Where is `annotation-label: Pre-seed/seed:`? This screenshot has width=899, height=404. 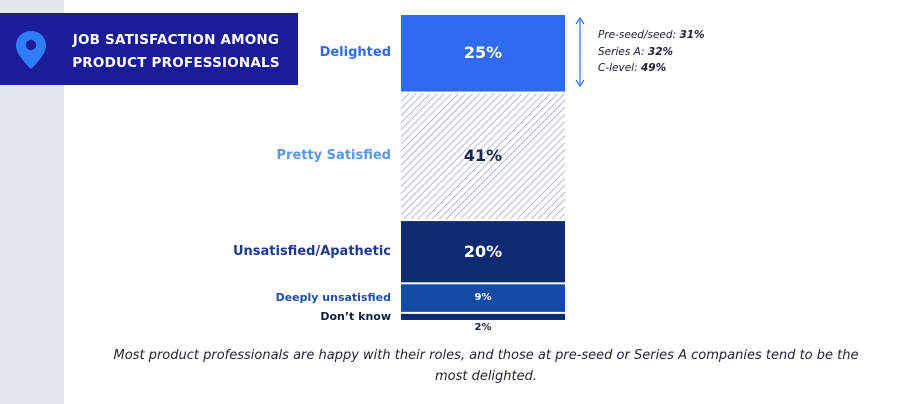
annotation-label: Pre-seed/seed: is located at coordinates (637, 35).